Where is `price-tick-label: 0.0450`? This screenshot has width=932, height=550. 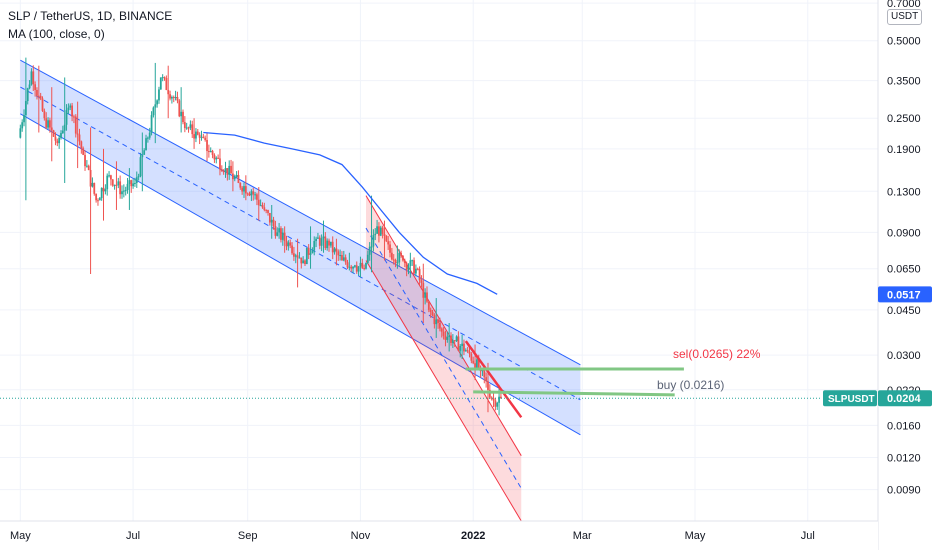
price-tick-label: 0.0450 is located at coordinates (904, 311).